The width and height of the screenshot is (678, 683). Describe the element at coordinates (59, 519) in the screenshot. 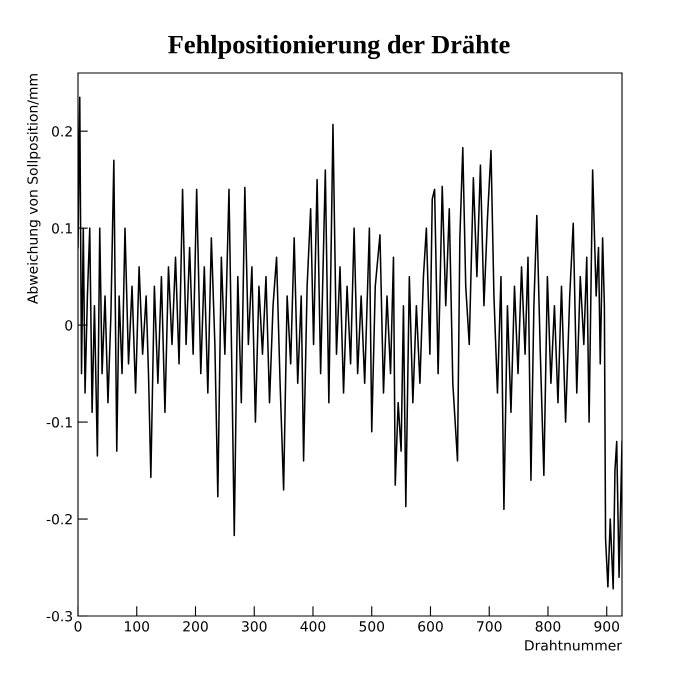

I see `y-tick-label: -0.2` at that location.